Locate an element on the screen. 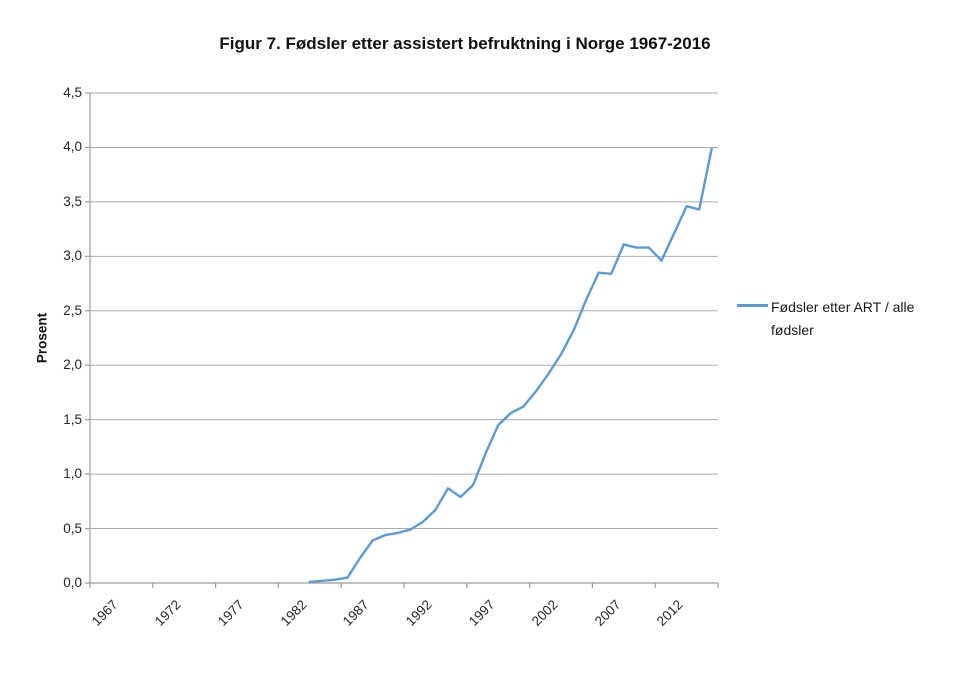 The height and width of the screenshot is (695, 970). y-tick-label: 2,0 is located at coordinates (72, 365).